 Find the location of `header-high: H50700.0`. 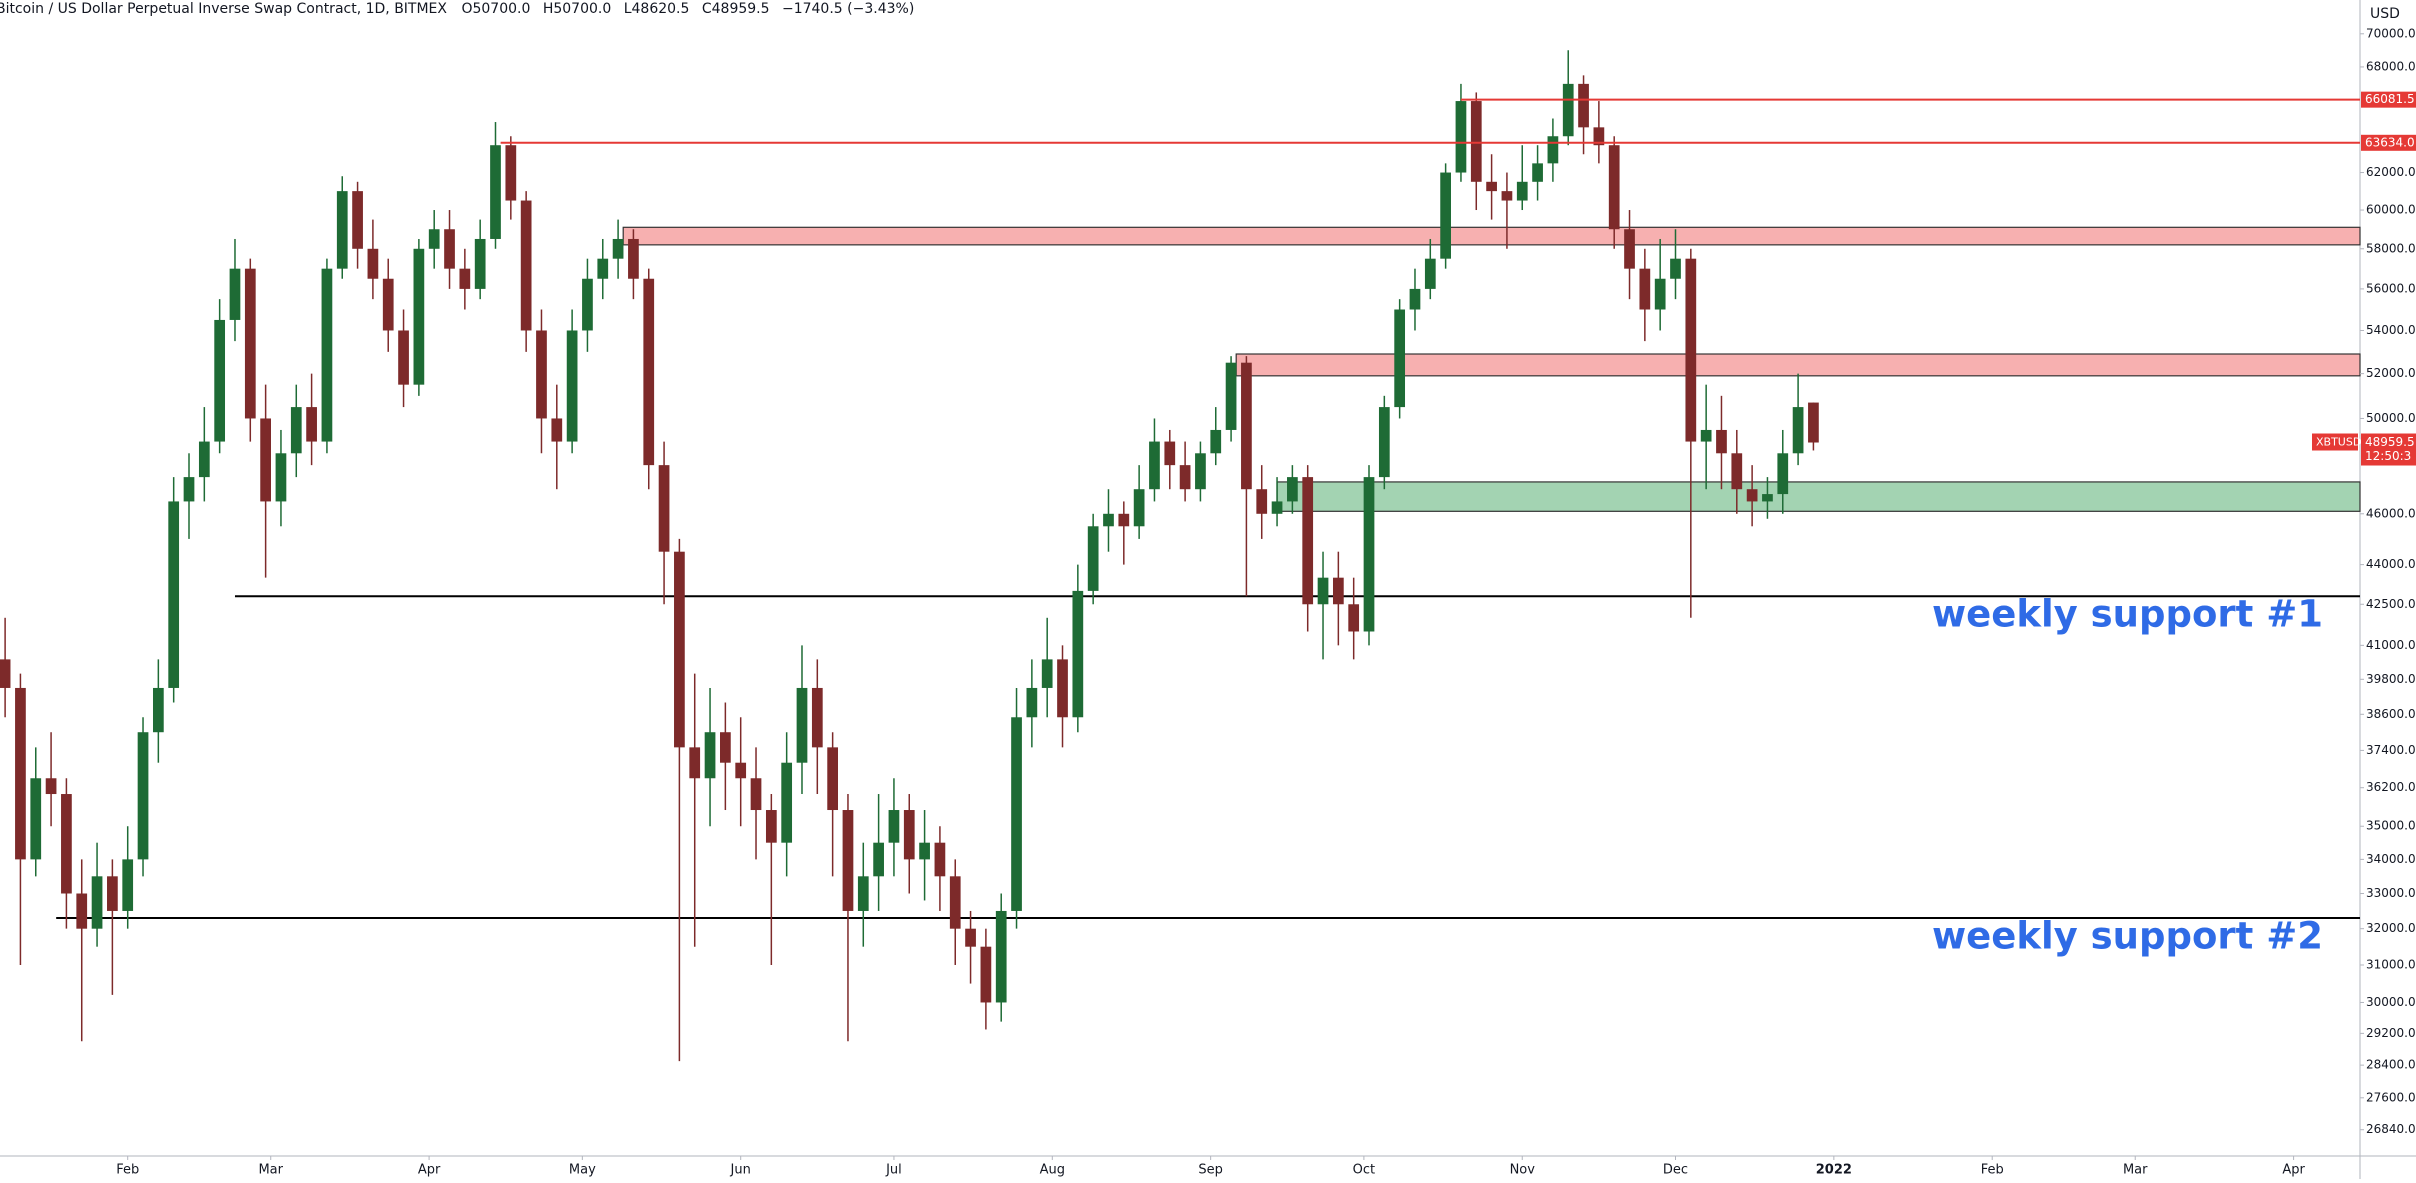

header-high: H50700.0 is located at coordinates (577, 9).